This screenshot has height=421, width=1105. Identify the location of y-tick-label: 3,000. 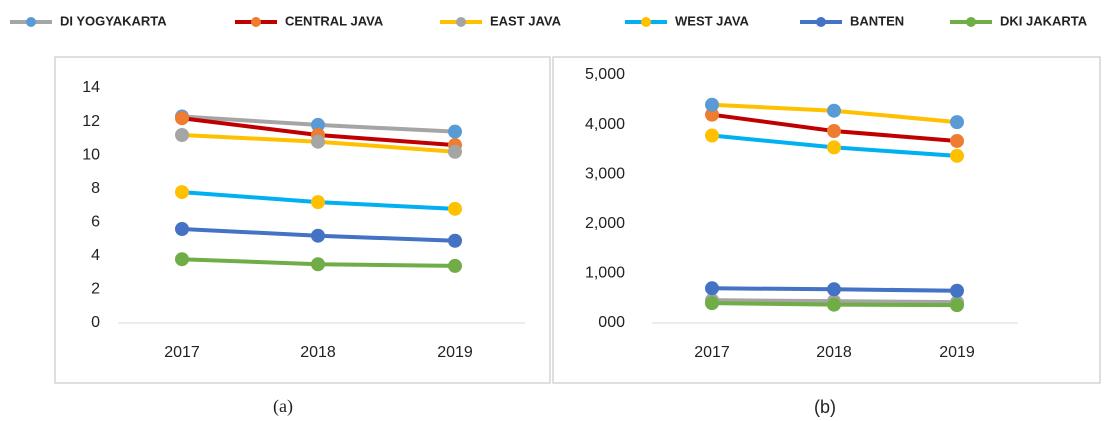
(605, 173).